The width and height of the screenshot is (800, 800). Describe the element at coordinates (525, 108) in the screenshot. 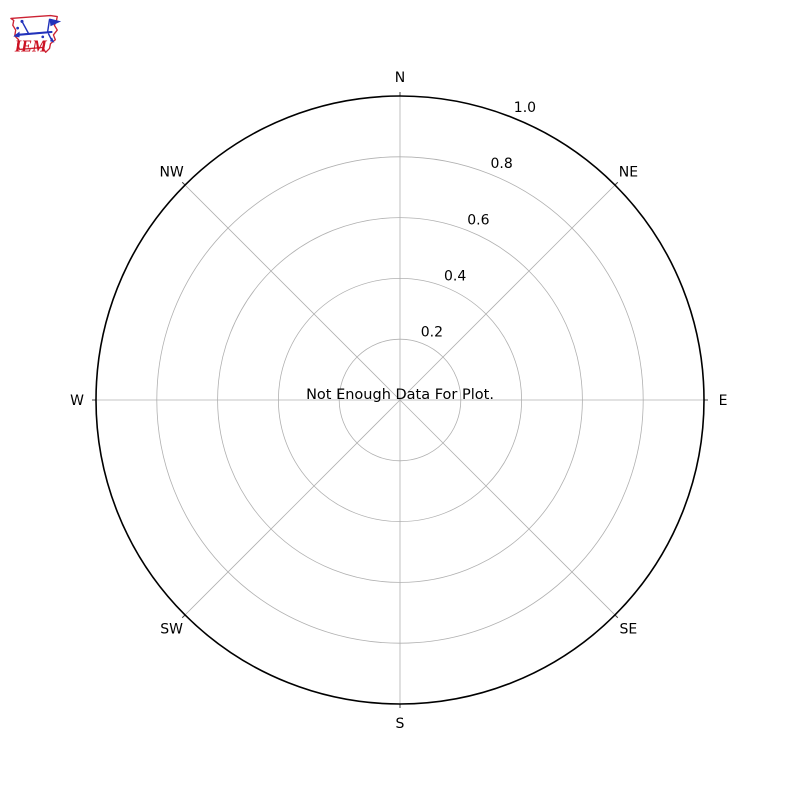

I see `radial-tick-label: 1.0` at that location.